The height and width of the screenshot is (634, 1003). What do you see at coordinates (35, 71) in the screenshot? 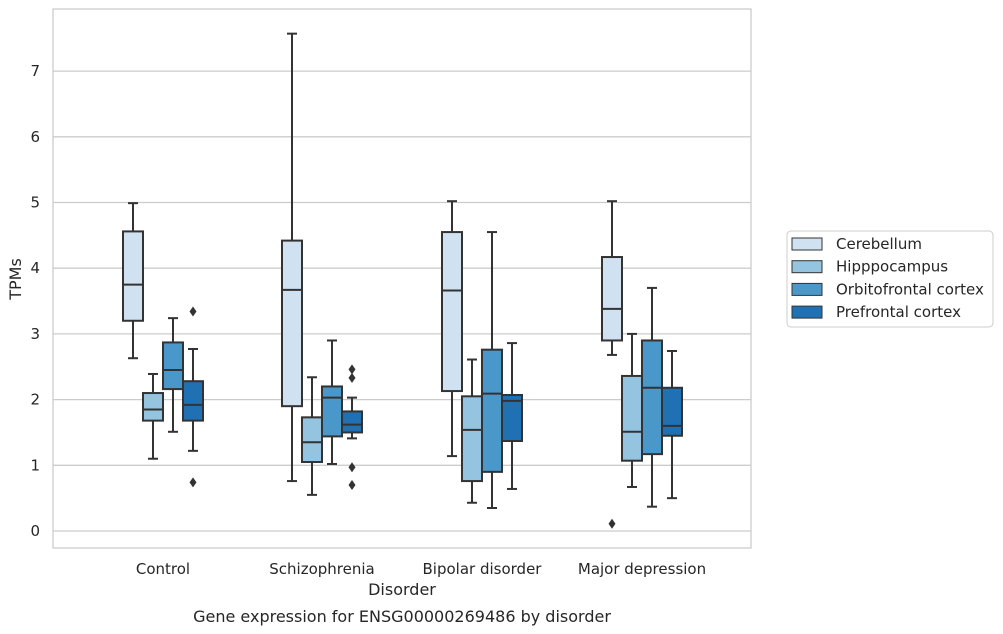
I see `y-tick-label: 7` at bounding box center [35, 71].